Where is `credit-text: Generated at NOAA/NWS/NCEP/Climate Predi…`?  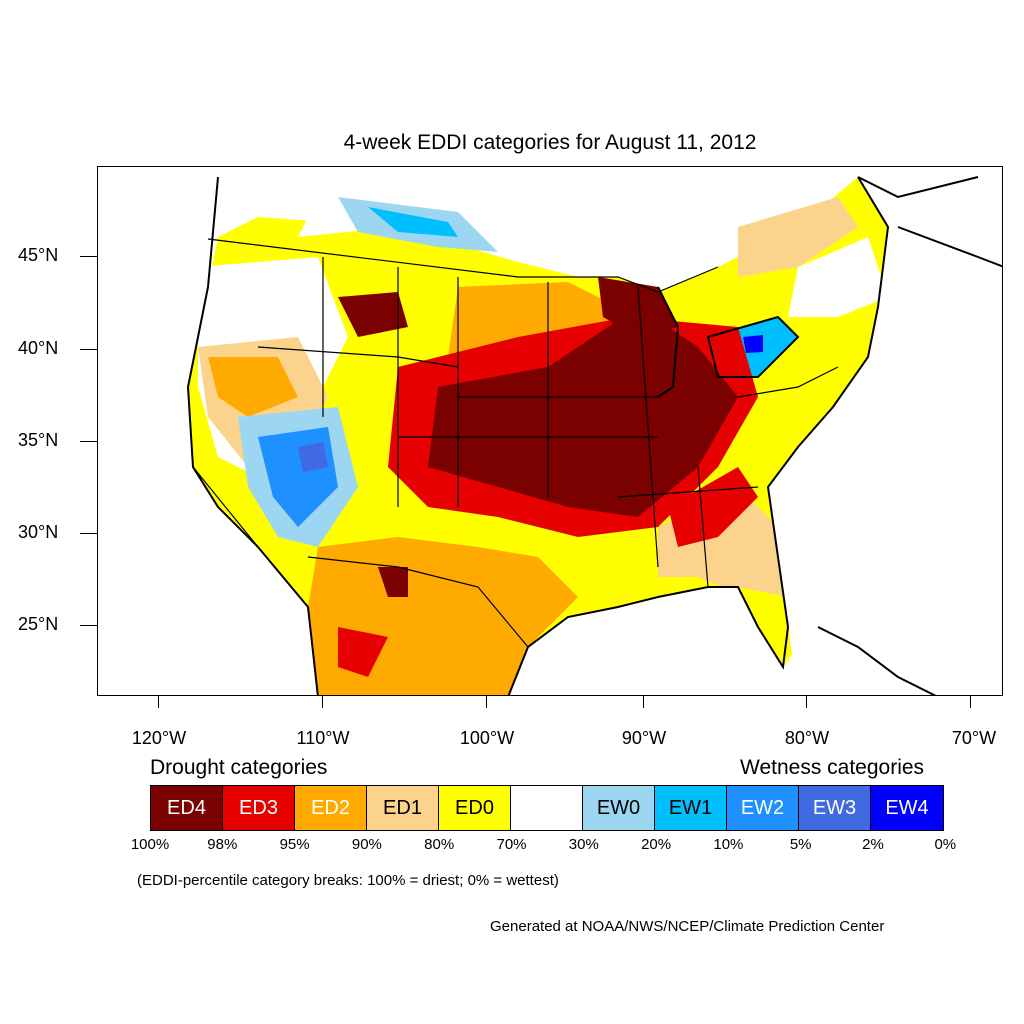
credit-text: Generated at NOAA/NWS/NCEP/Climate Predi… is located at coordinates (687, 926).